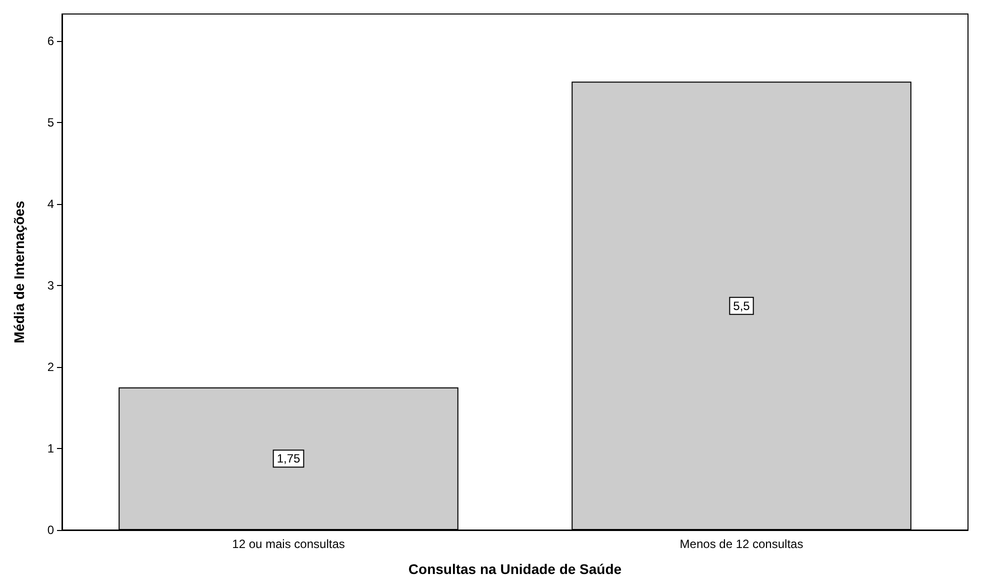 The width and height of the screenshot is (982, 583). Describe the element at coordinates (742, 544) in the screenshot. I see `x-tick-label: Menos de 12 consultas` at that location.